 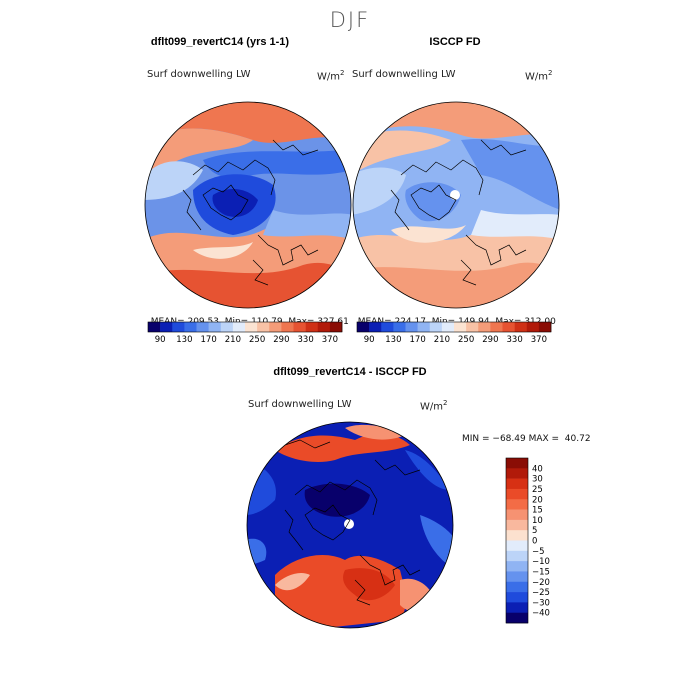 I want to click on colorbar-tick-label: 25, so click(x=537, y=490).